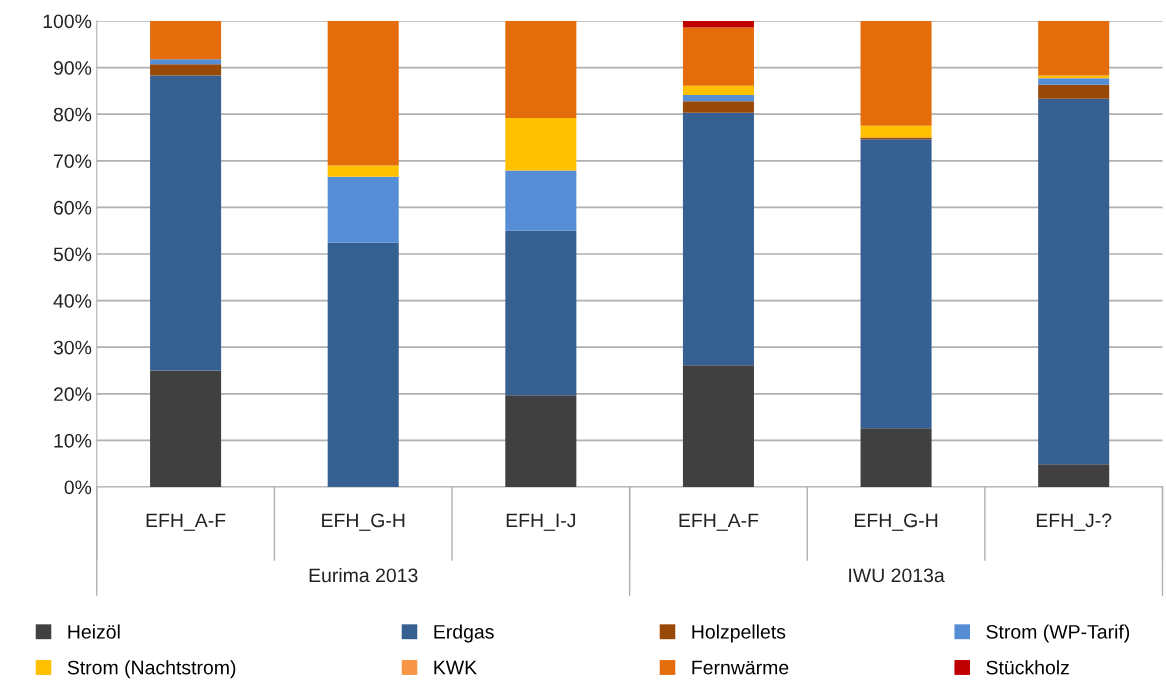 The width and height of the screenshot is (1166, 688). Describe the element at coordinates (151, 669) in the screenshot. I see `legend-label: Strom (Nachtstrom)` at that location.